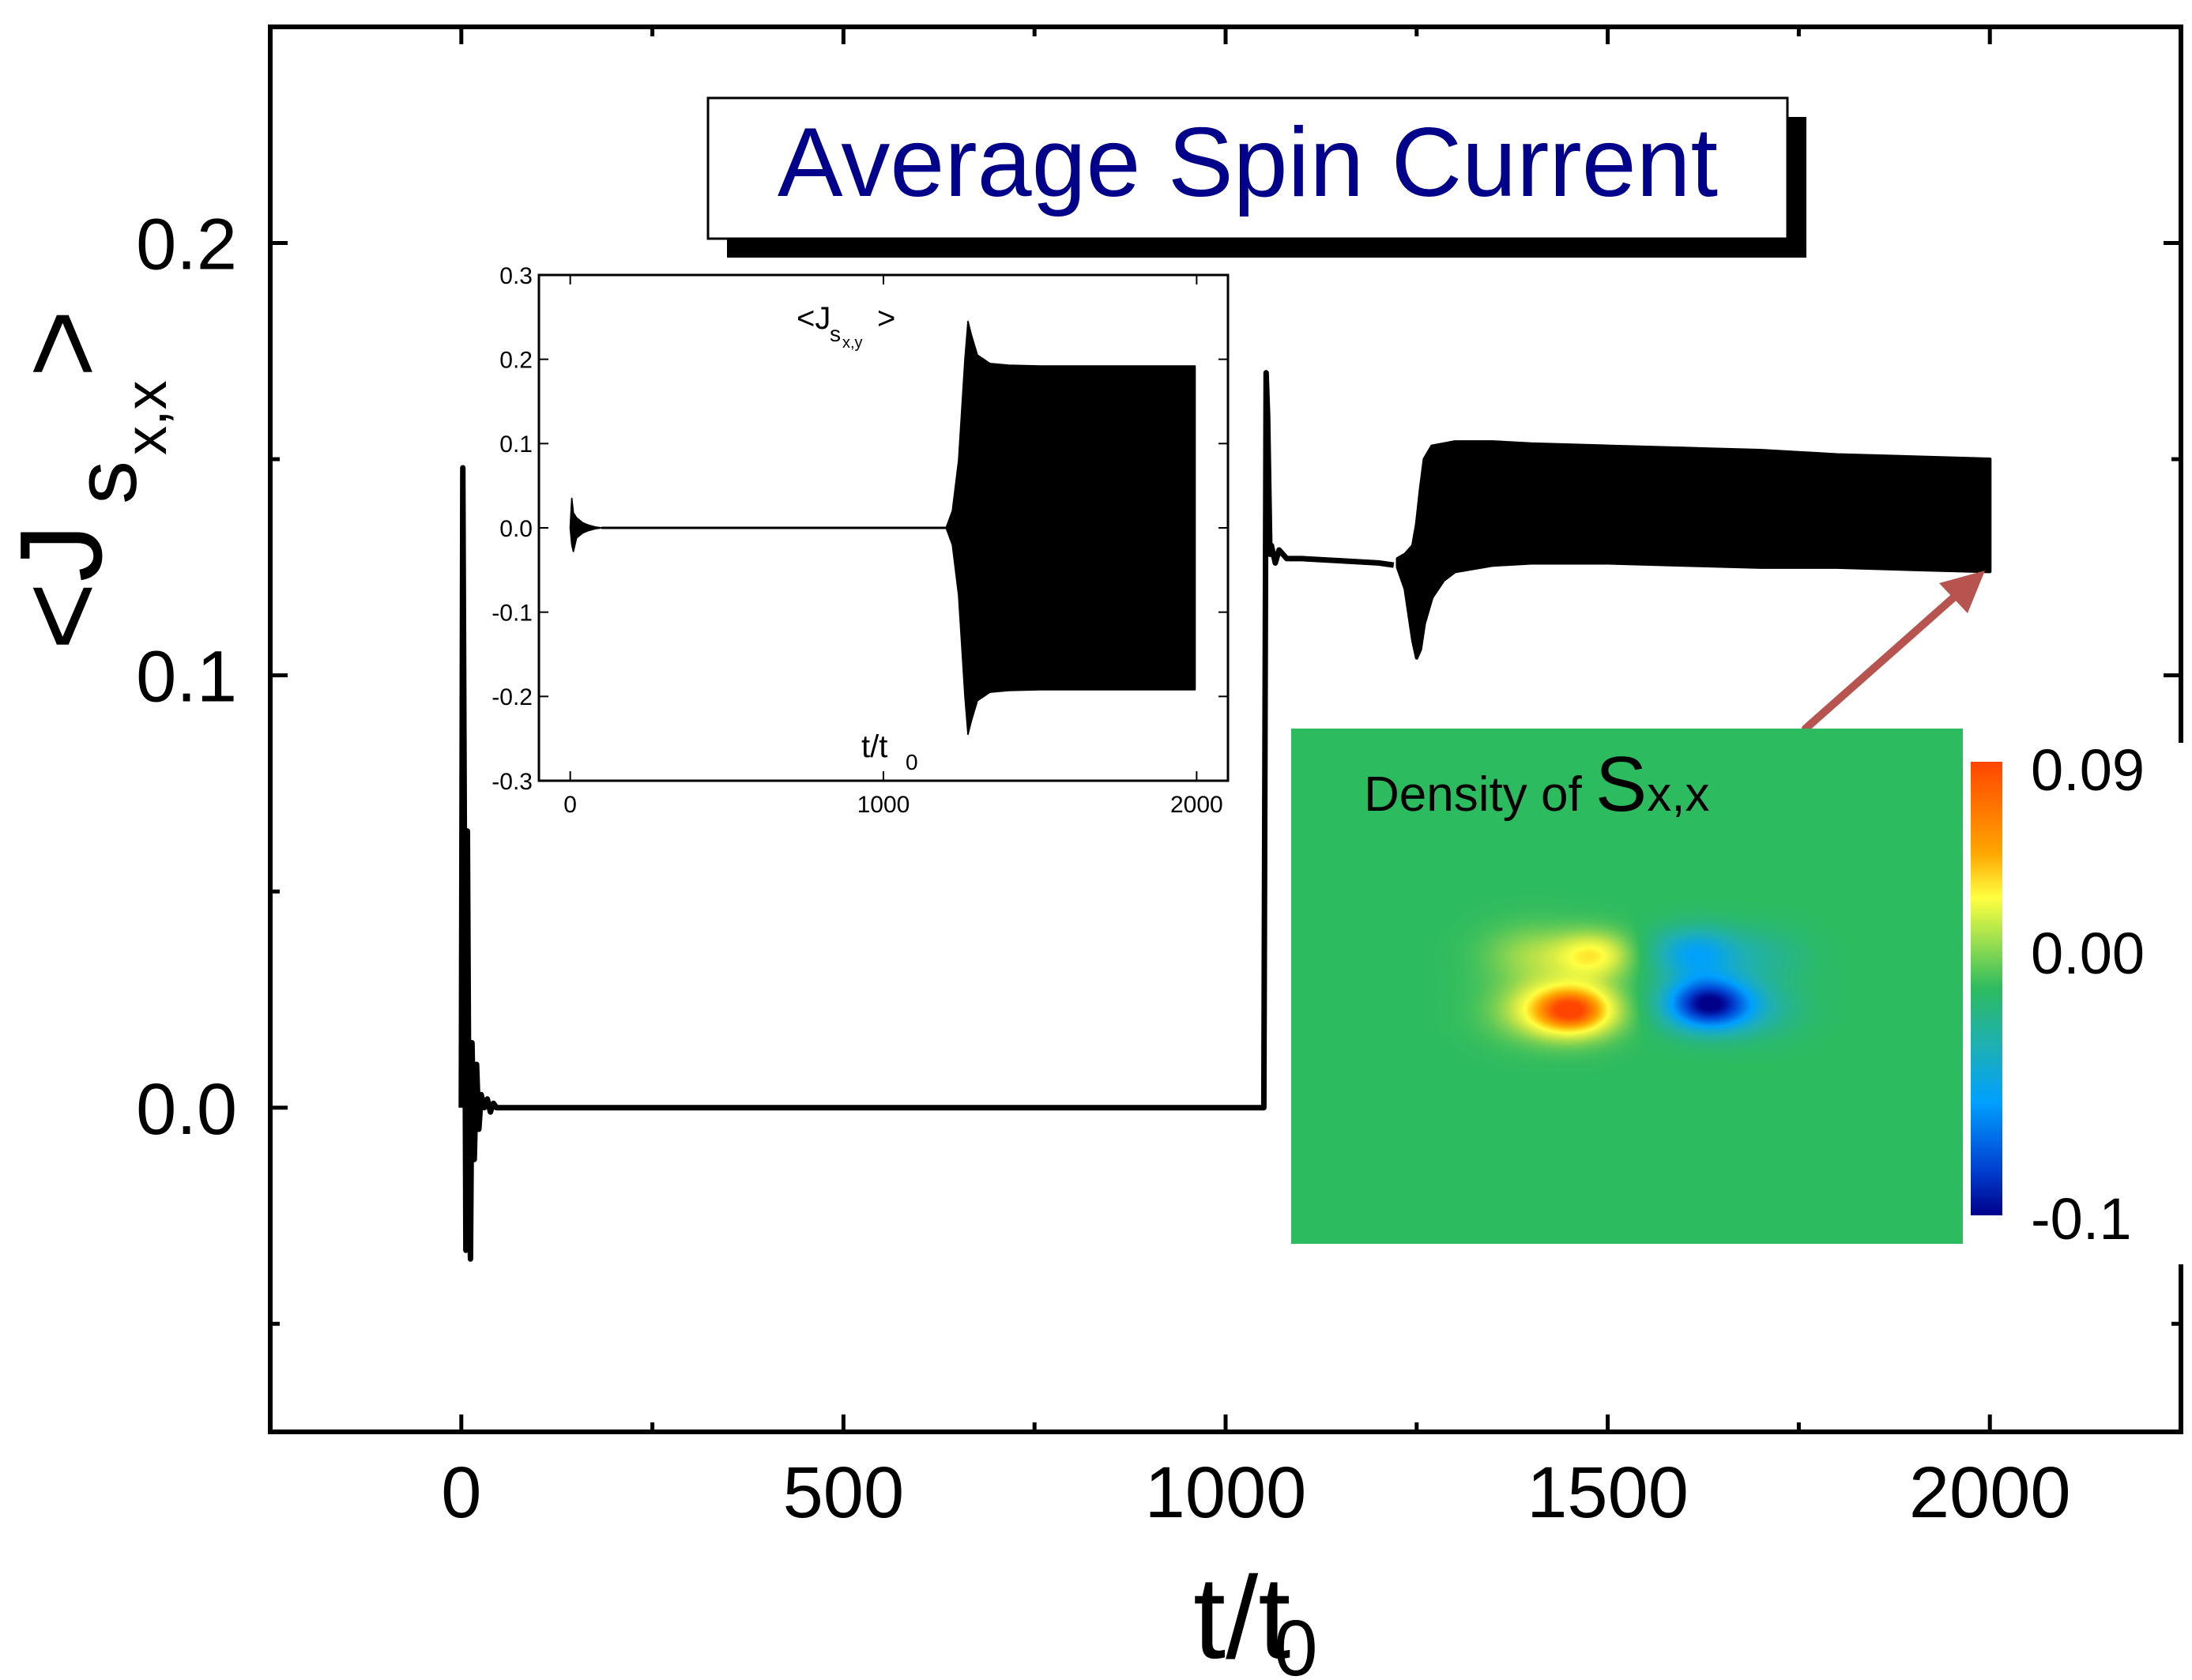 This screenshot has height=1680, width=2192. I want to click on inset-y-axis-label: <J s x,y >, so click(846, 326).